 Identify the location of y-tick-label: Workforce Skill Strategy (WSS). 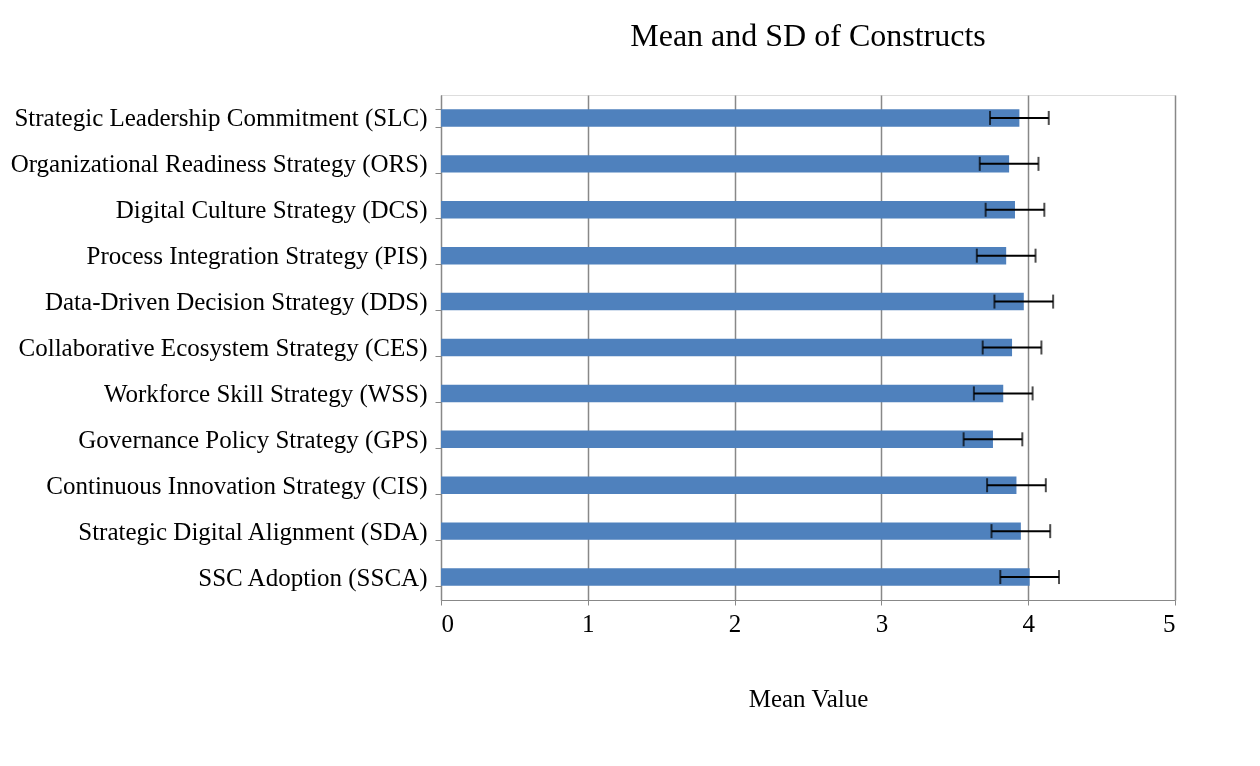
(265, 393).